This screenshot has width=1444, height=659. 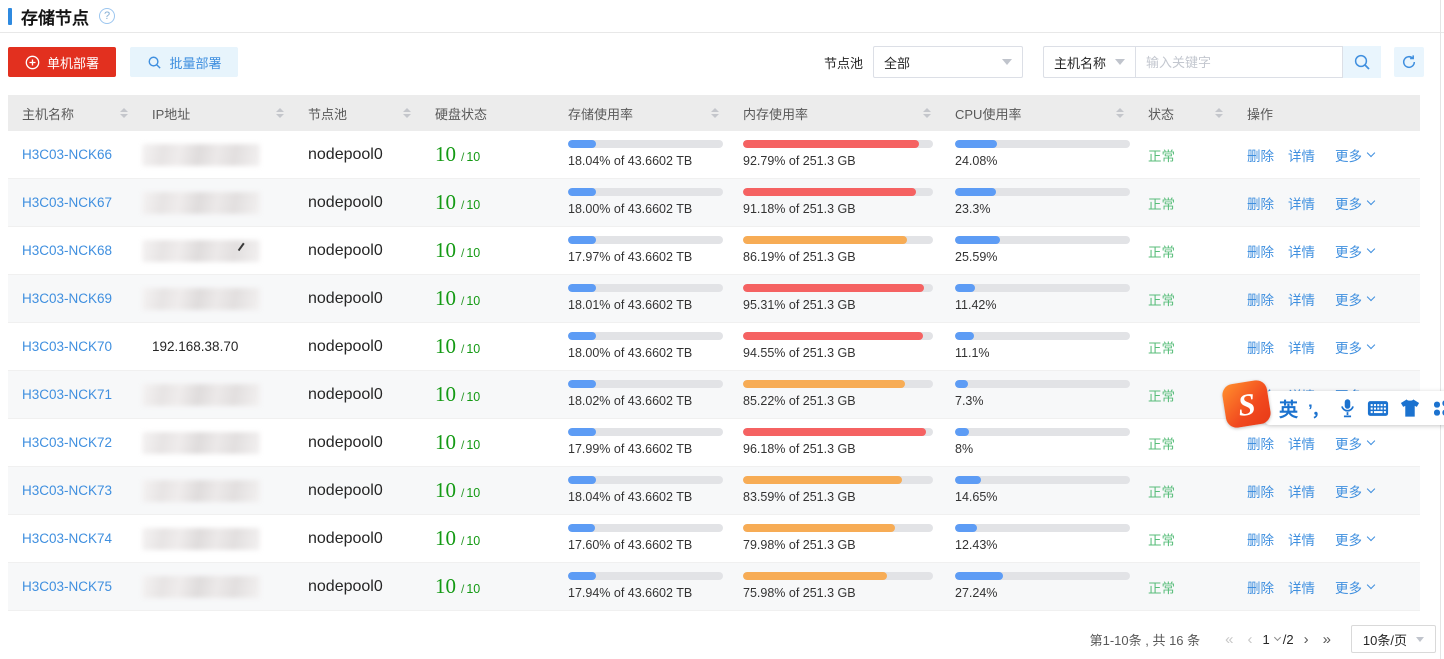 What do you see at coordinates (948, 62) in the screenshot?
I see `node-pool-select: 全部` at bounding box center [948, 62].